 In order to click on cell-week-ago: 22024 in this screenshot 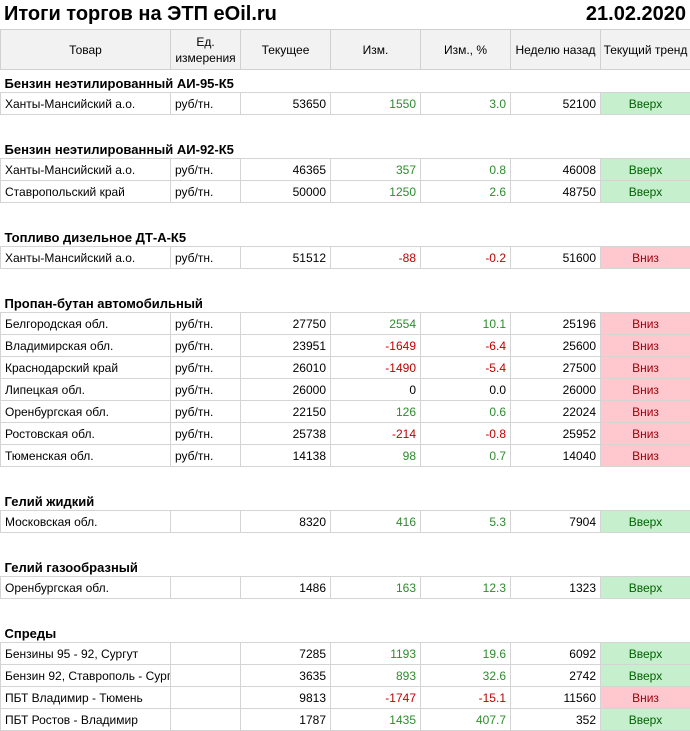, I will do `click(556, 412)`.